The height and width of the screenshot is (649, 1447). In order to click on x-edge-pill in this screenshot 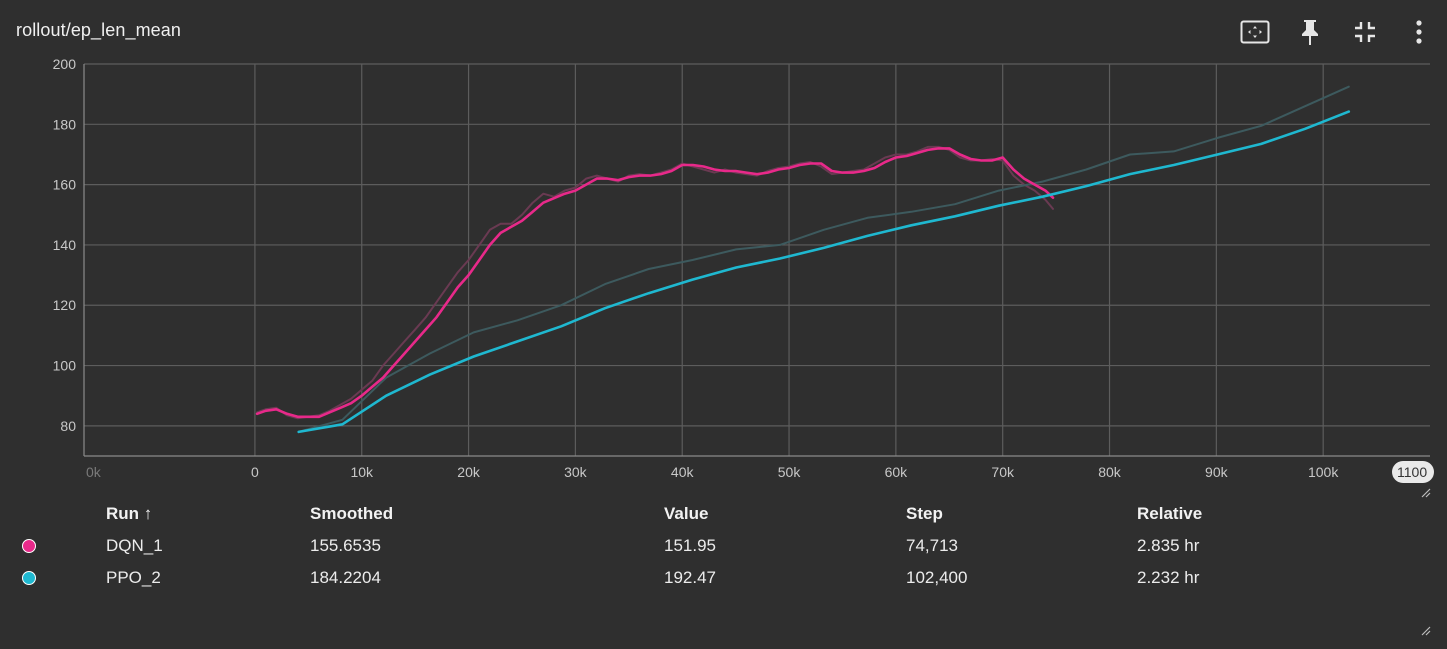, I will do `click(1413, 472)`.